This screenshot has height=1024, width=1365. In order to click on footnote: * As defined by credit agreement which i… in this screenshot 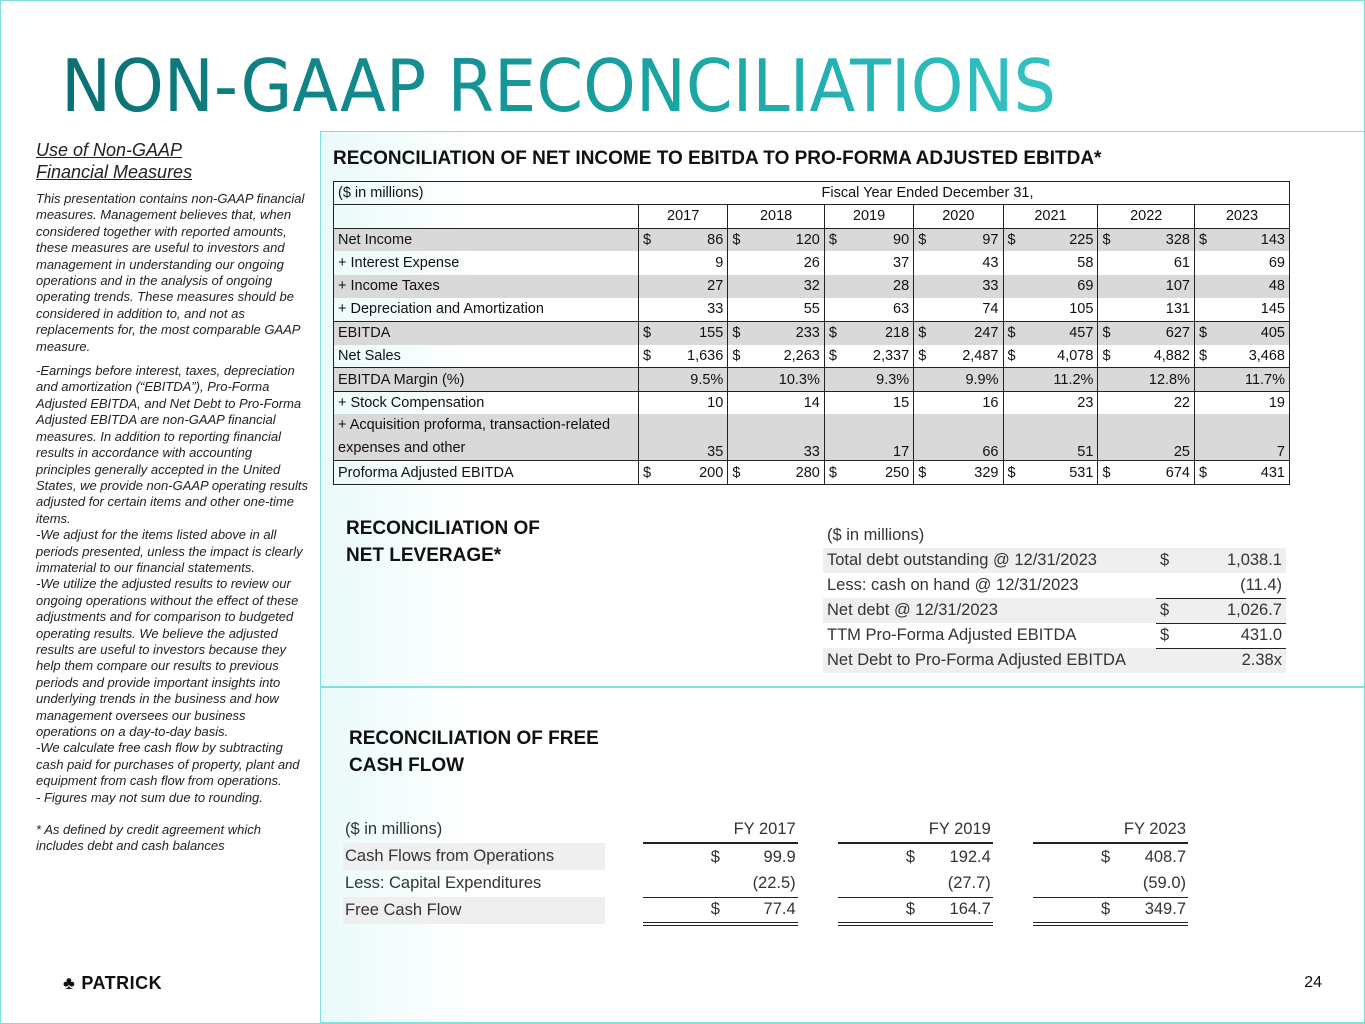, I will do `click(148, 838)`.